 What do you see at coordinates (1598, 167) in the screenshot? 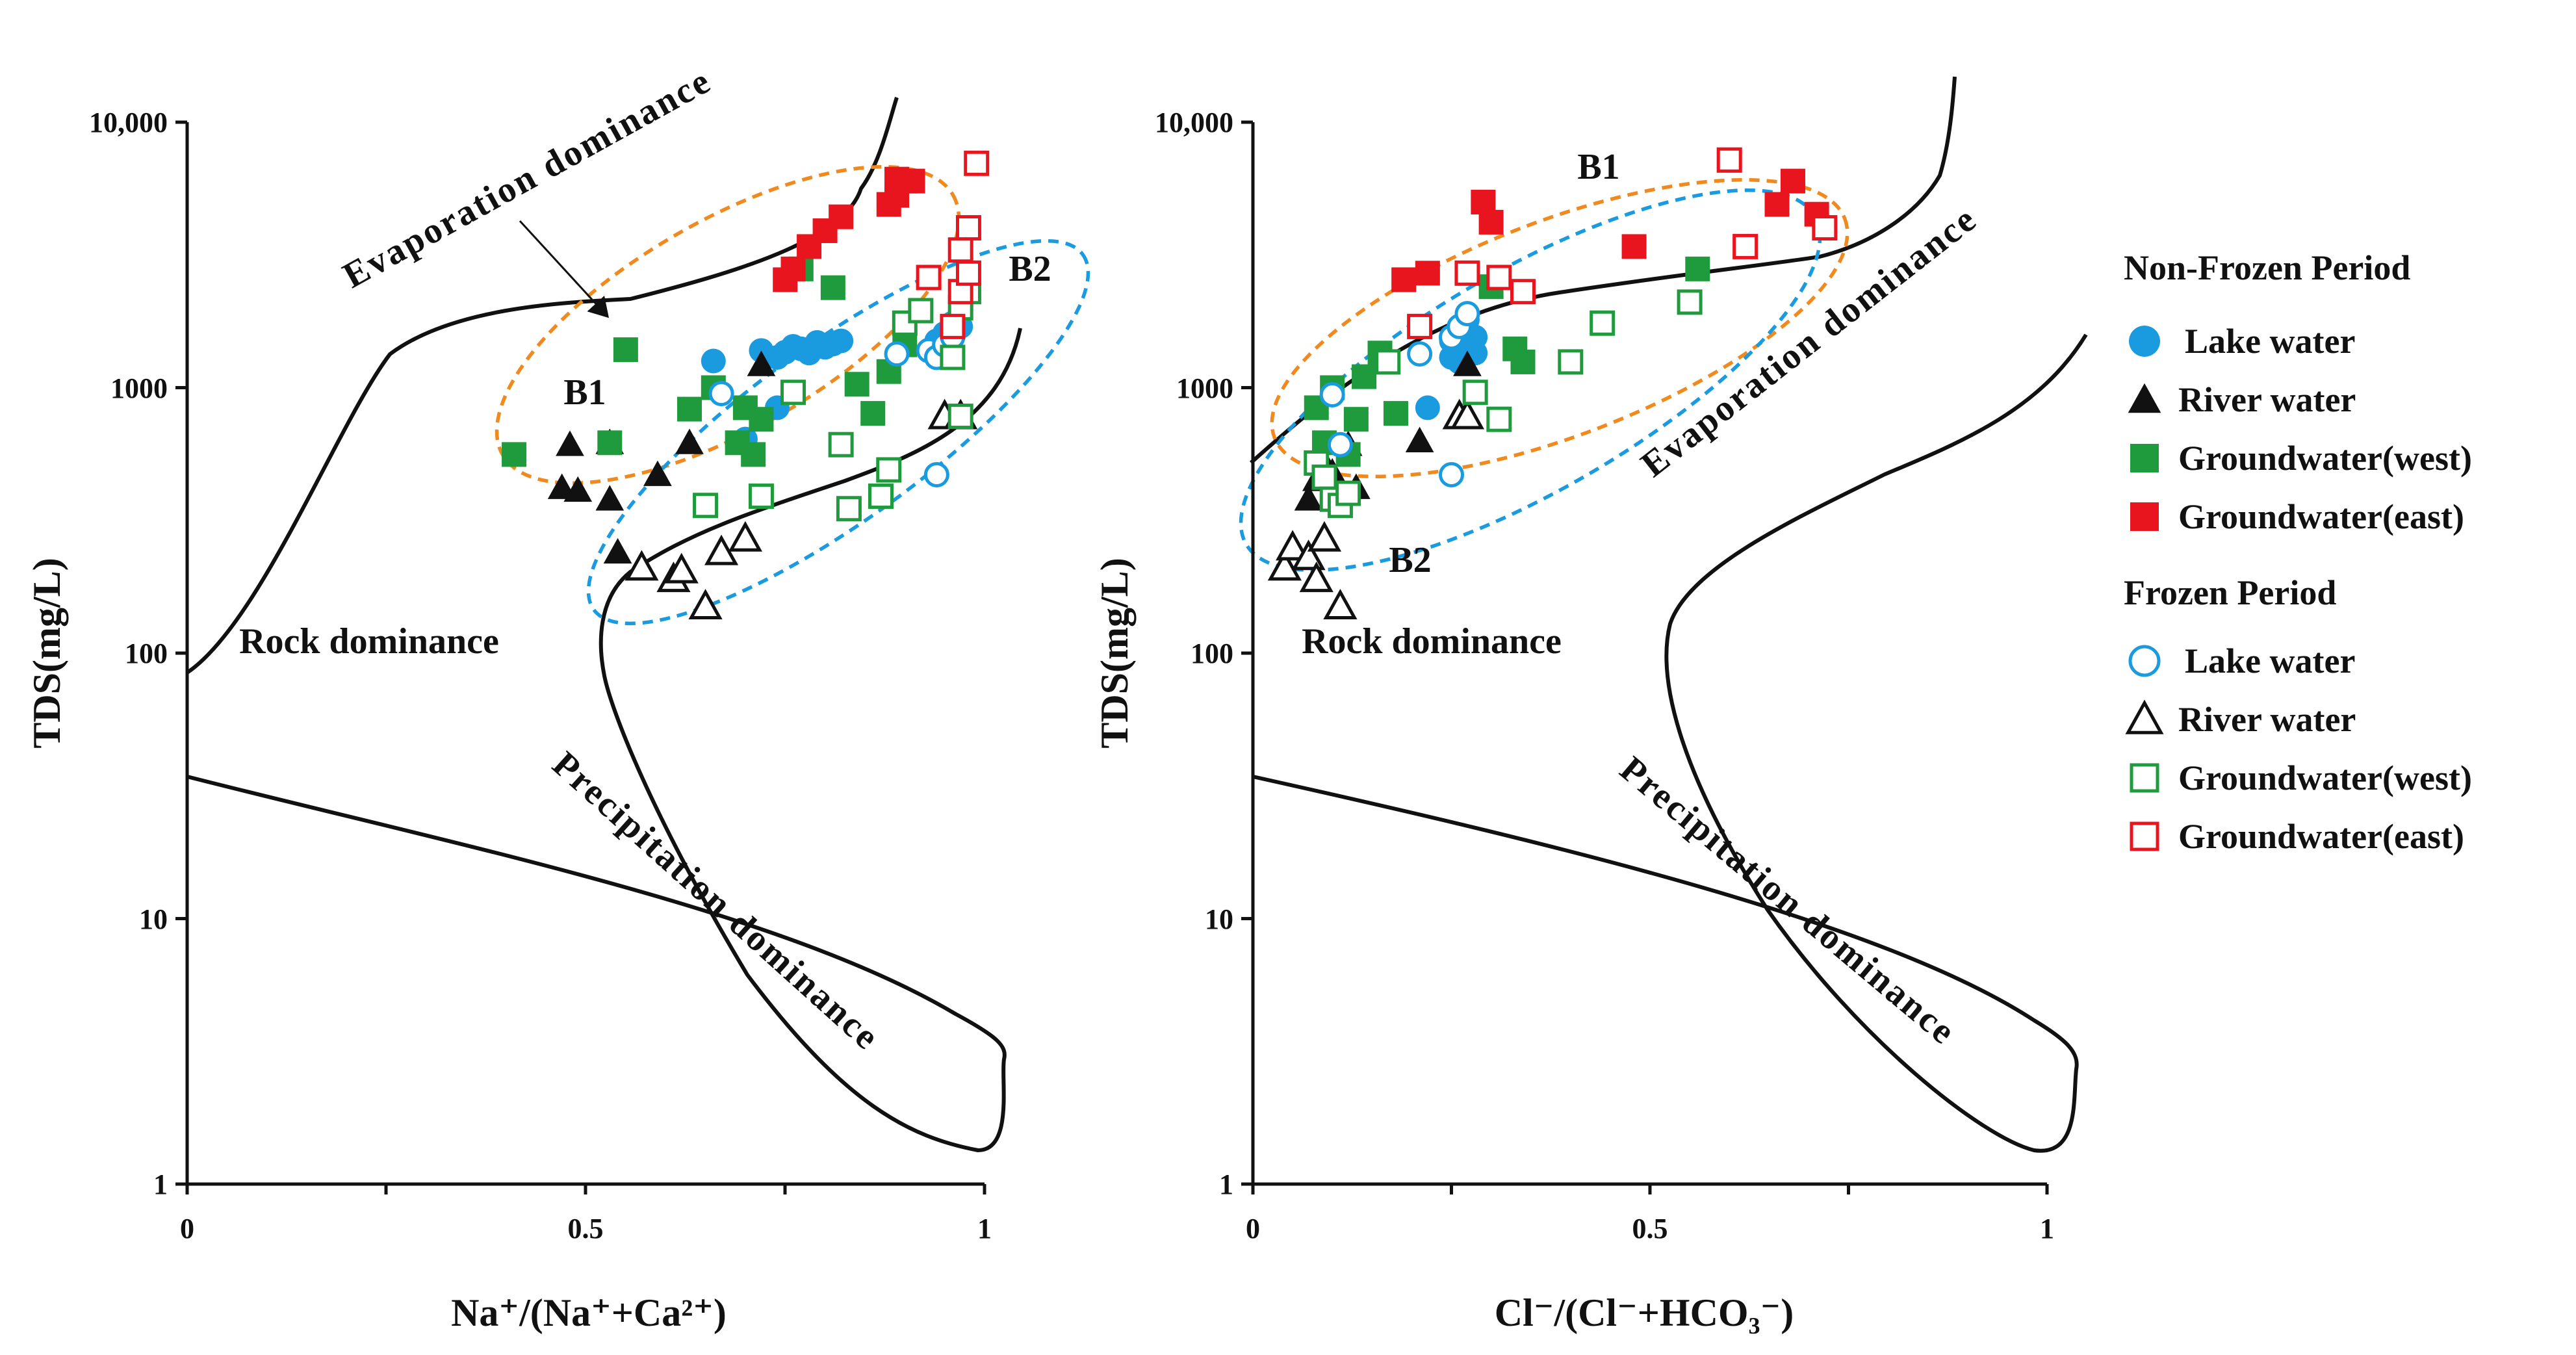
I see `b1-group-label: B1` at bounding box center [1598, 167].